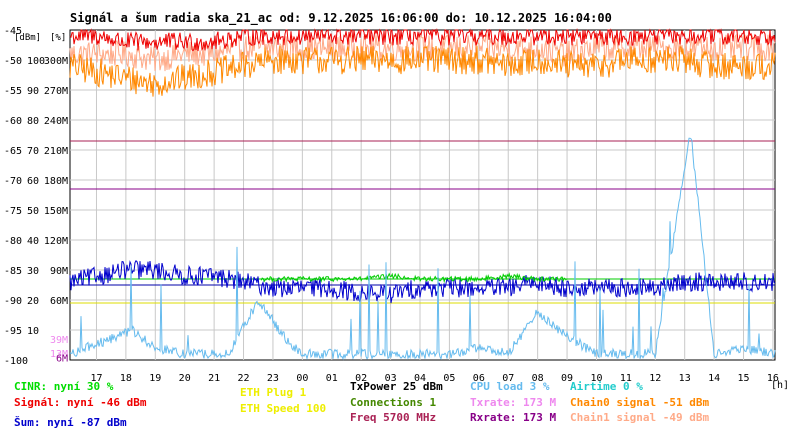 The width and height of the screenshot is (800, 430). I want to click on legend-entry: TxPower 25 dBm, so click(396, 386).